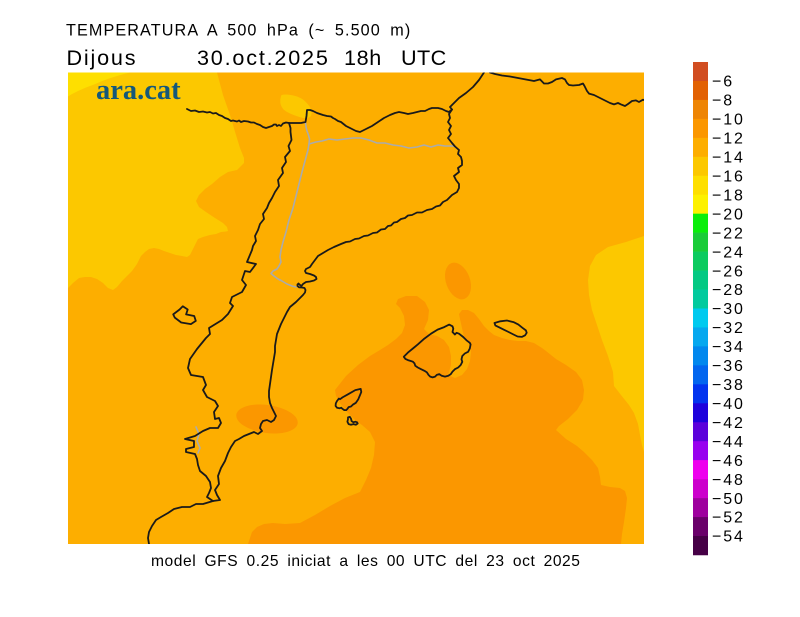 This screenshot has width=800, height=617. What do you see at coordinates (728, 139) in the screenshot?
I see `svg-text: −12` at bounding box center [728, 139].